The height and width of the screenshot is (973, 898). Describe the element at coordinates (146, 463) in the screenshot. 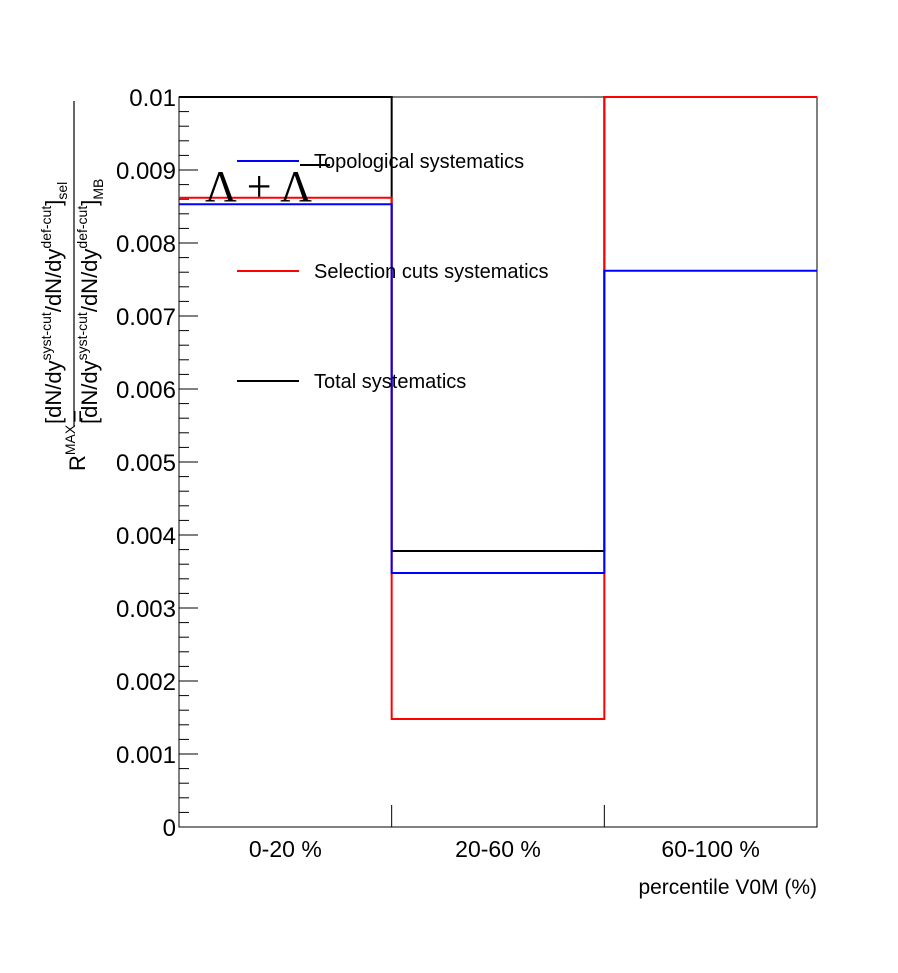

I see `y-tick-label: 0.005` at that location.